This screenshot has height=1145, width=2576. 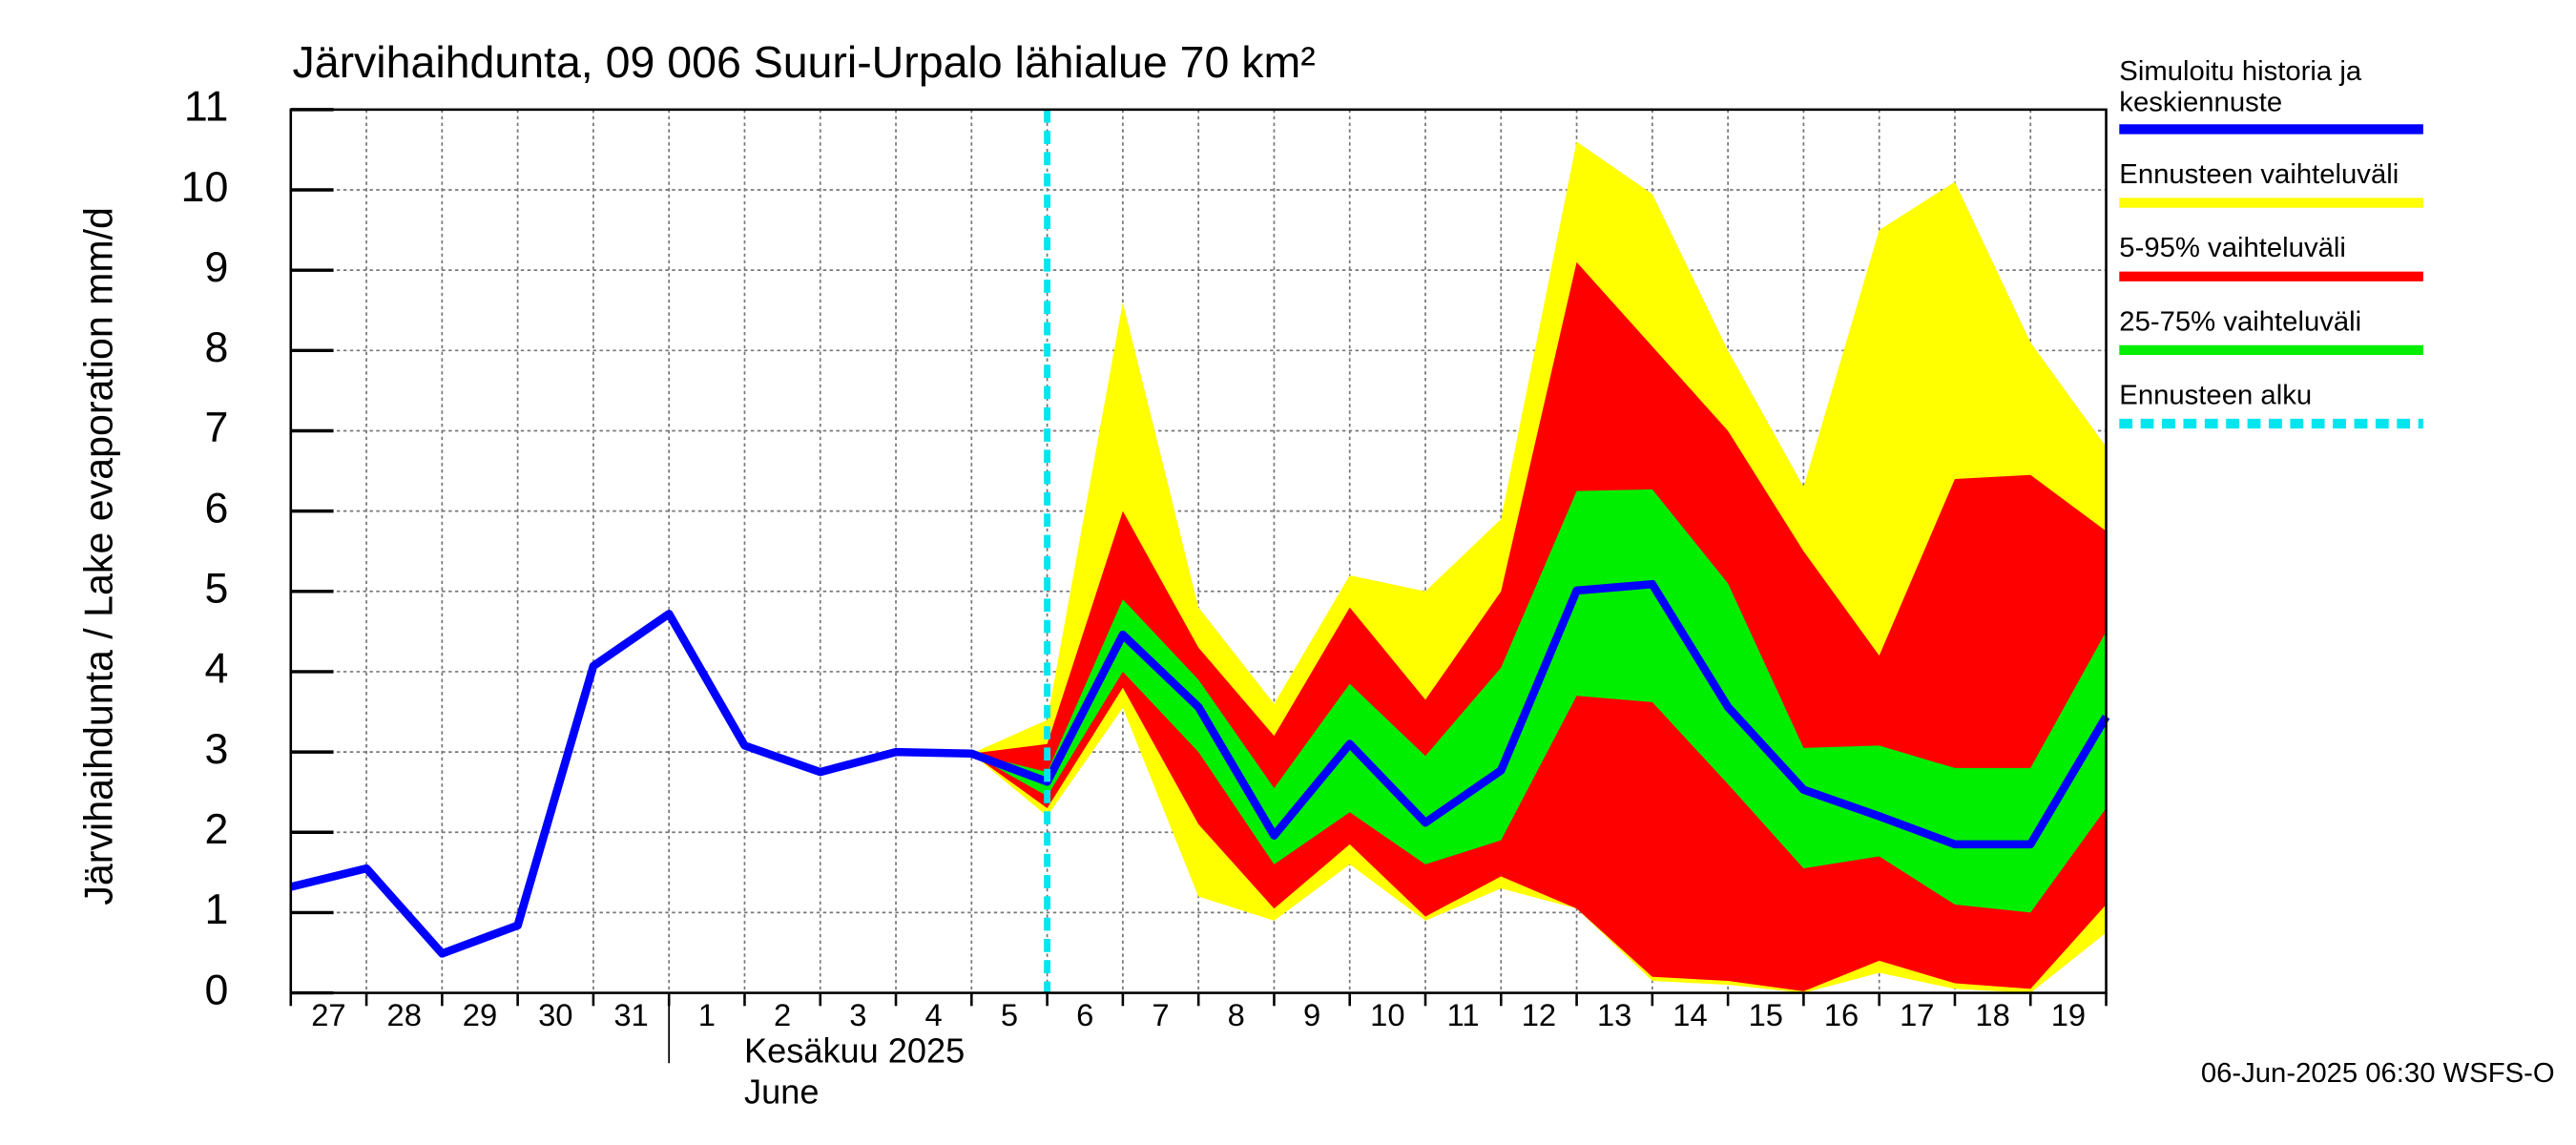 What do you see at coordinates (206, 107) in the screenshot?
I see `y-tick-label: 11` at bounding box center [206, 107].